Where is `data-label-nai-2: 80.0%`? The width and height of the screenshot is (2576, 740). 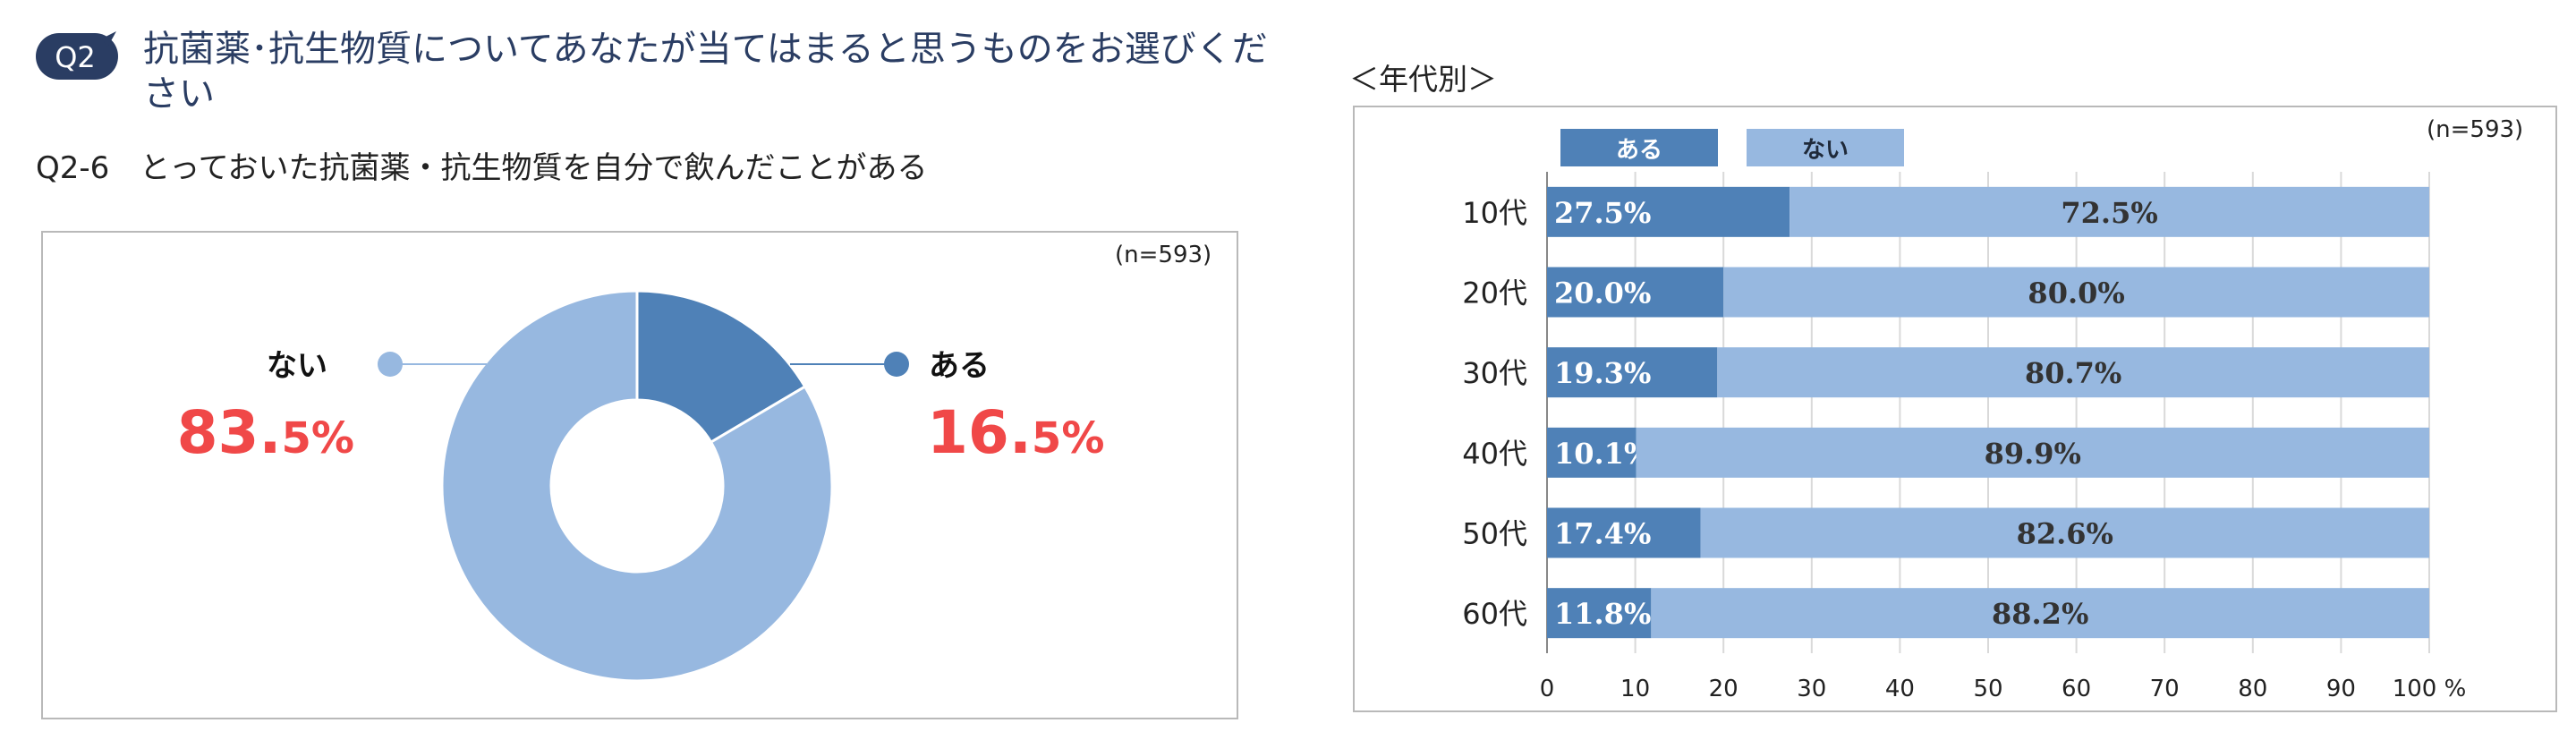 data-label-nai-2: 80.0% is located at coordinates (2076, 293).